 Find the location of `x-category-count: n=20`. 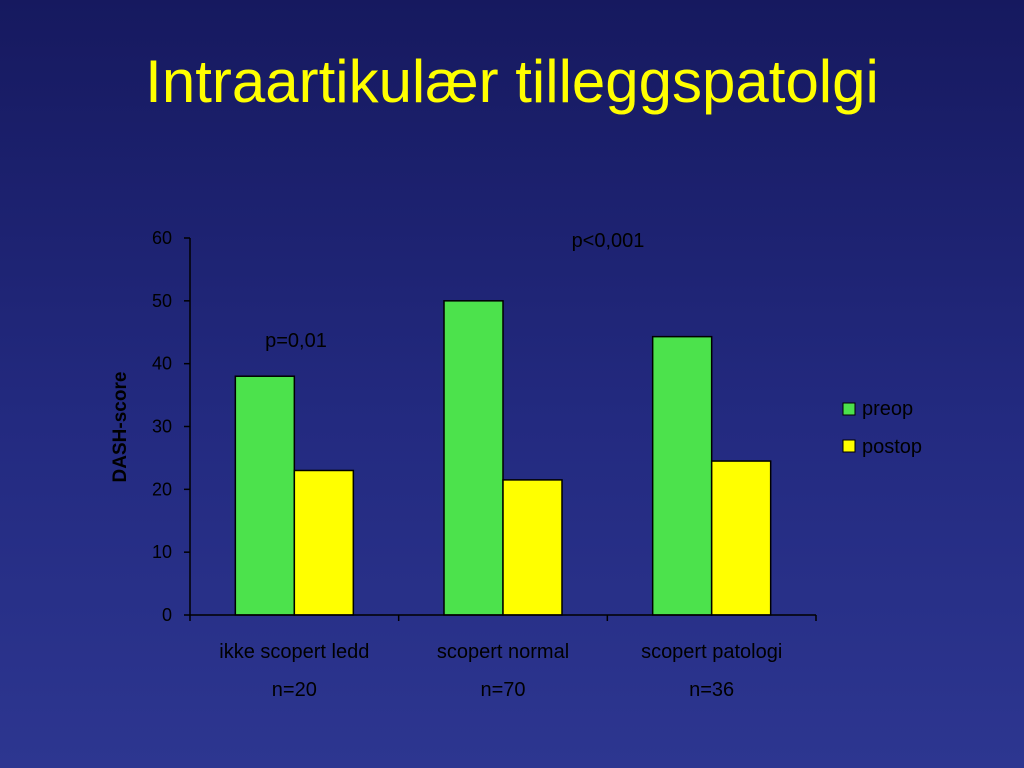

x-category-count: n=20 is located at coordinates (294, 690).